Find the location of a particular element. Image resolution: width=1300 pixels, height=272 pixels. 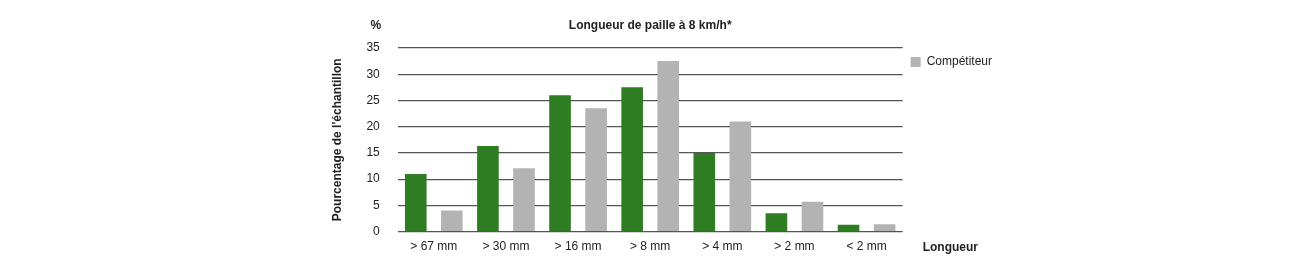

x-tick-label: > 30 mm is located at coordinates (506, 246).